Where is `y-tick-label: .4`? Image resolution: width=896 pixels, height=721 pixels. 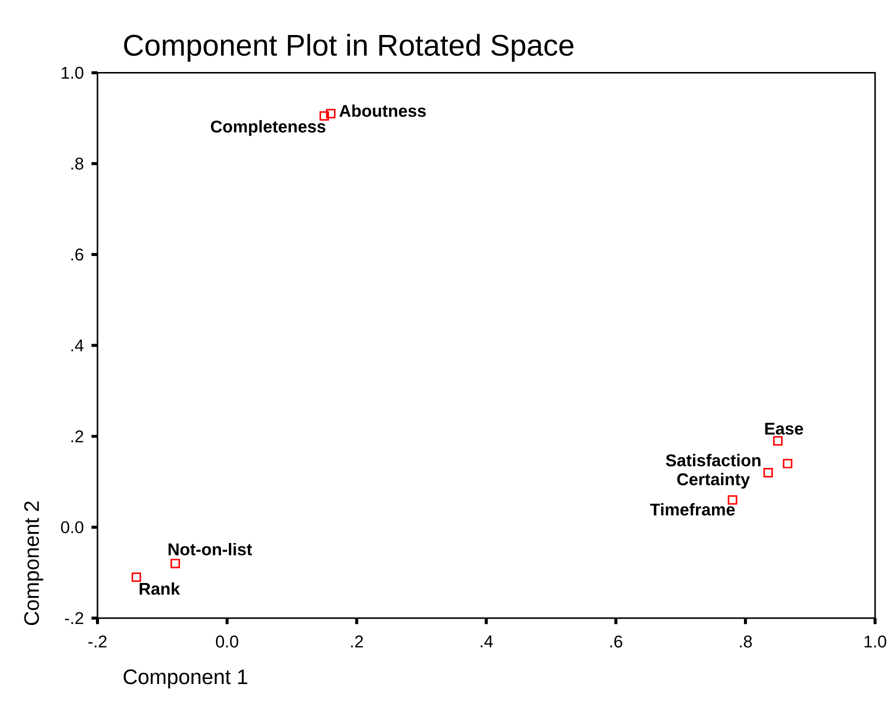 y-tick-label: .4 is located at coordinates (77, 346).